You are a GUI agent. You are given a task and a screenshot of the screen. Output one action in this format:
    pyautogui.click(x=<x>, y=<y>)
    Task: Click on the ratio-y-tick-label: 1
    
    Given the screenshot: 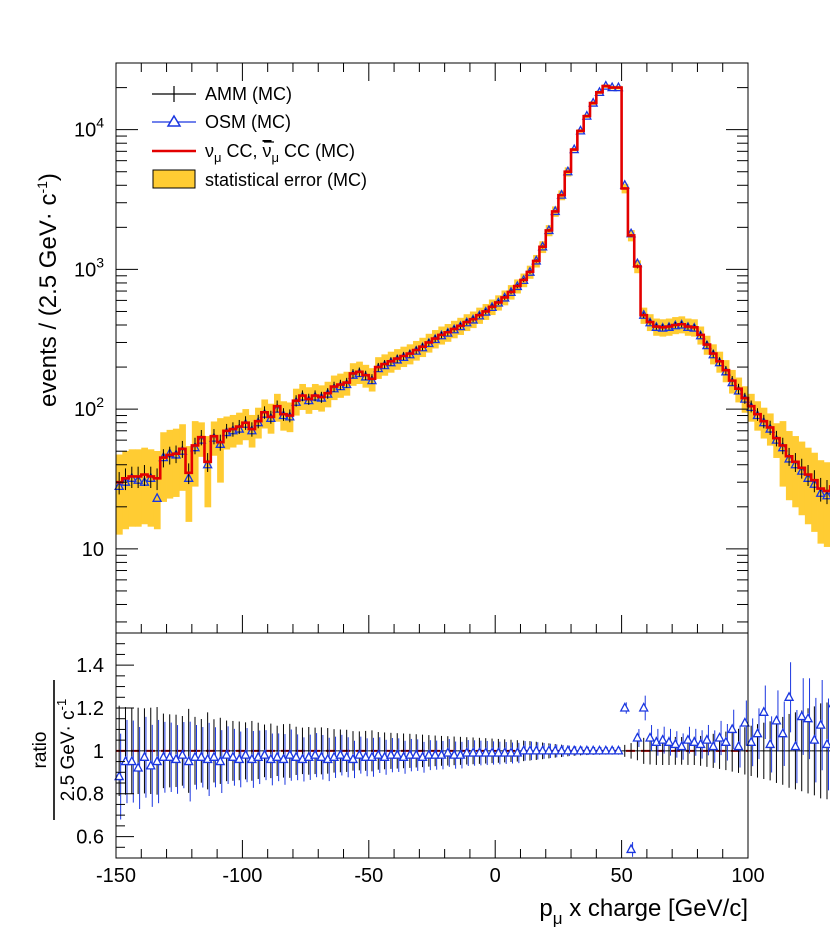 What is the action you would take?
    pyautogui.click(x=98, y=752)
    